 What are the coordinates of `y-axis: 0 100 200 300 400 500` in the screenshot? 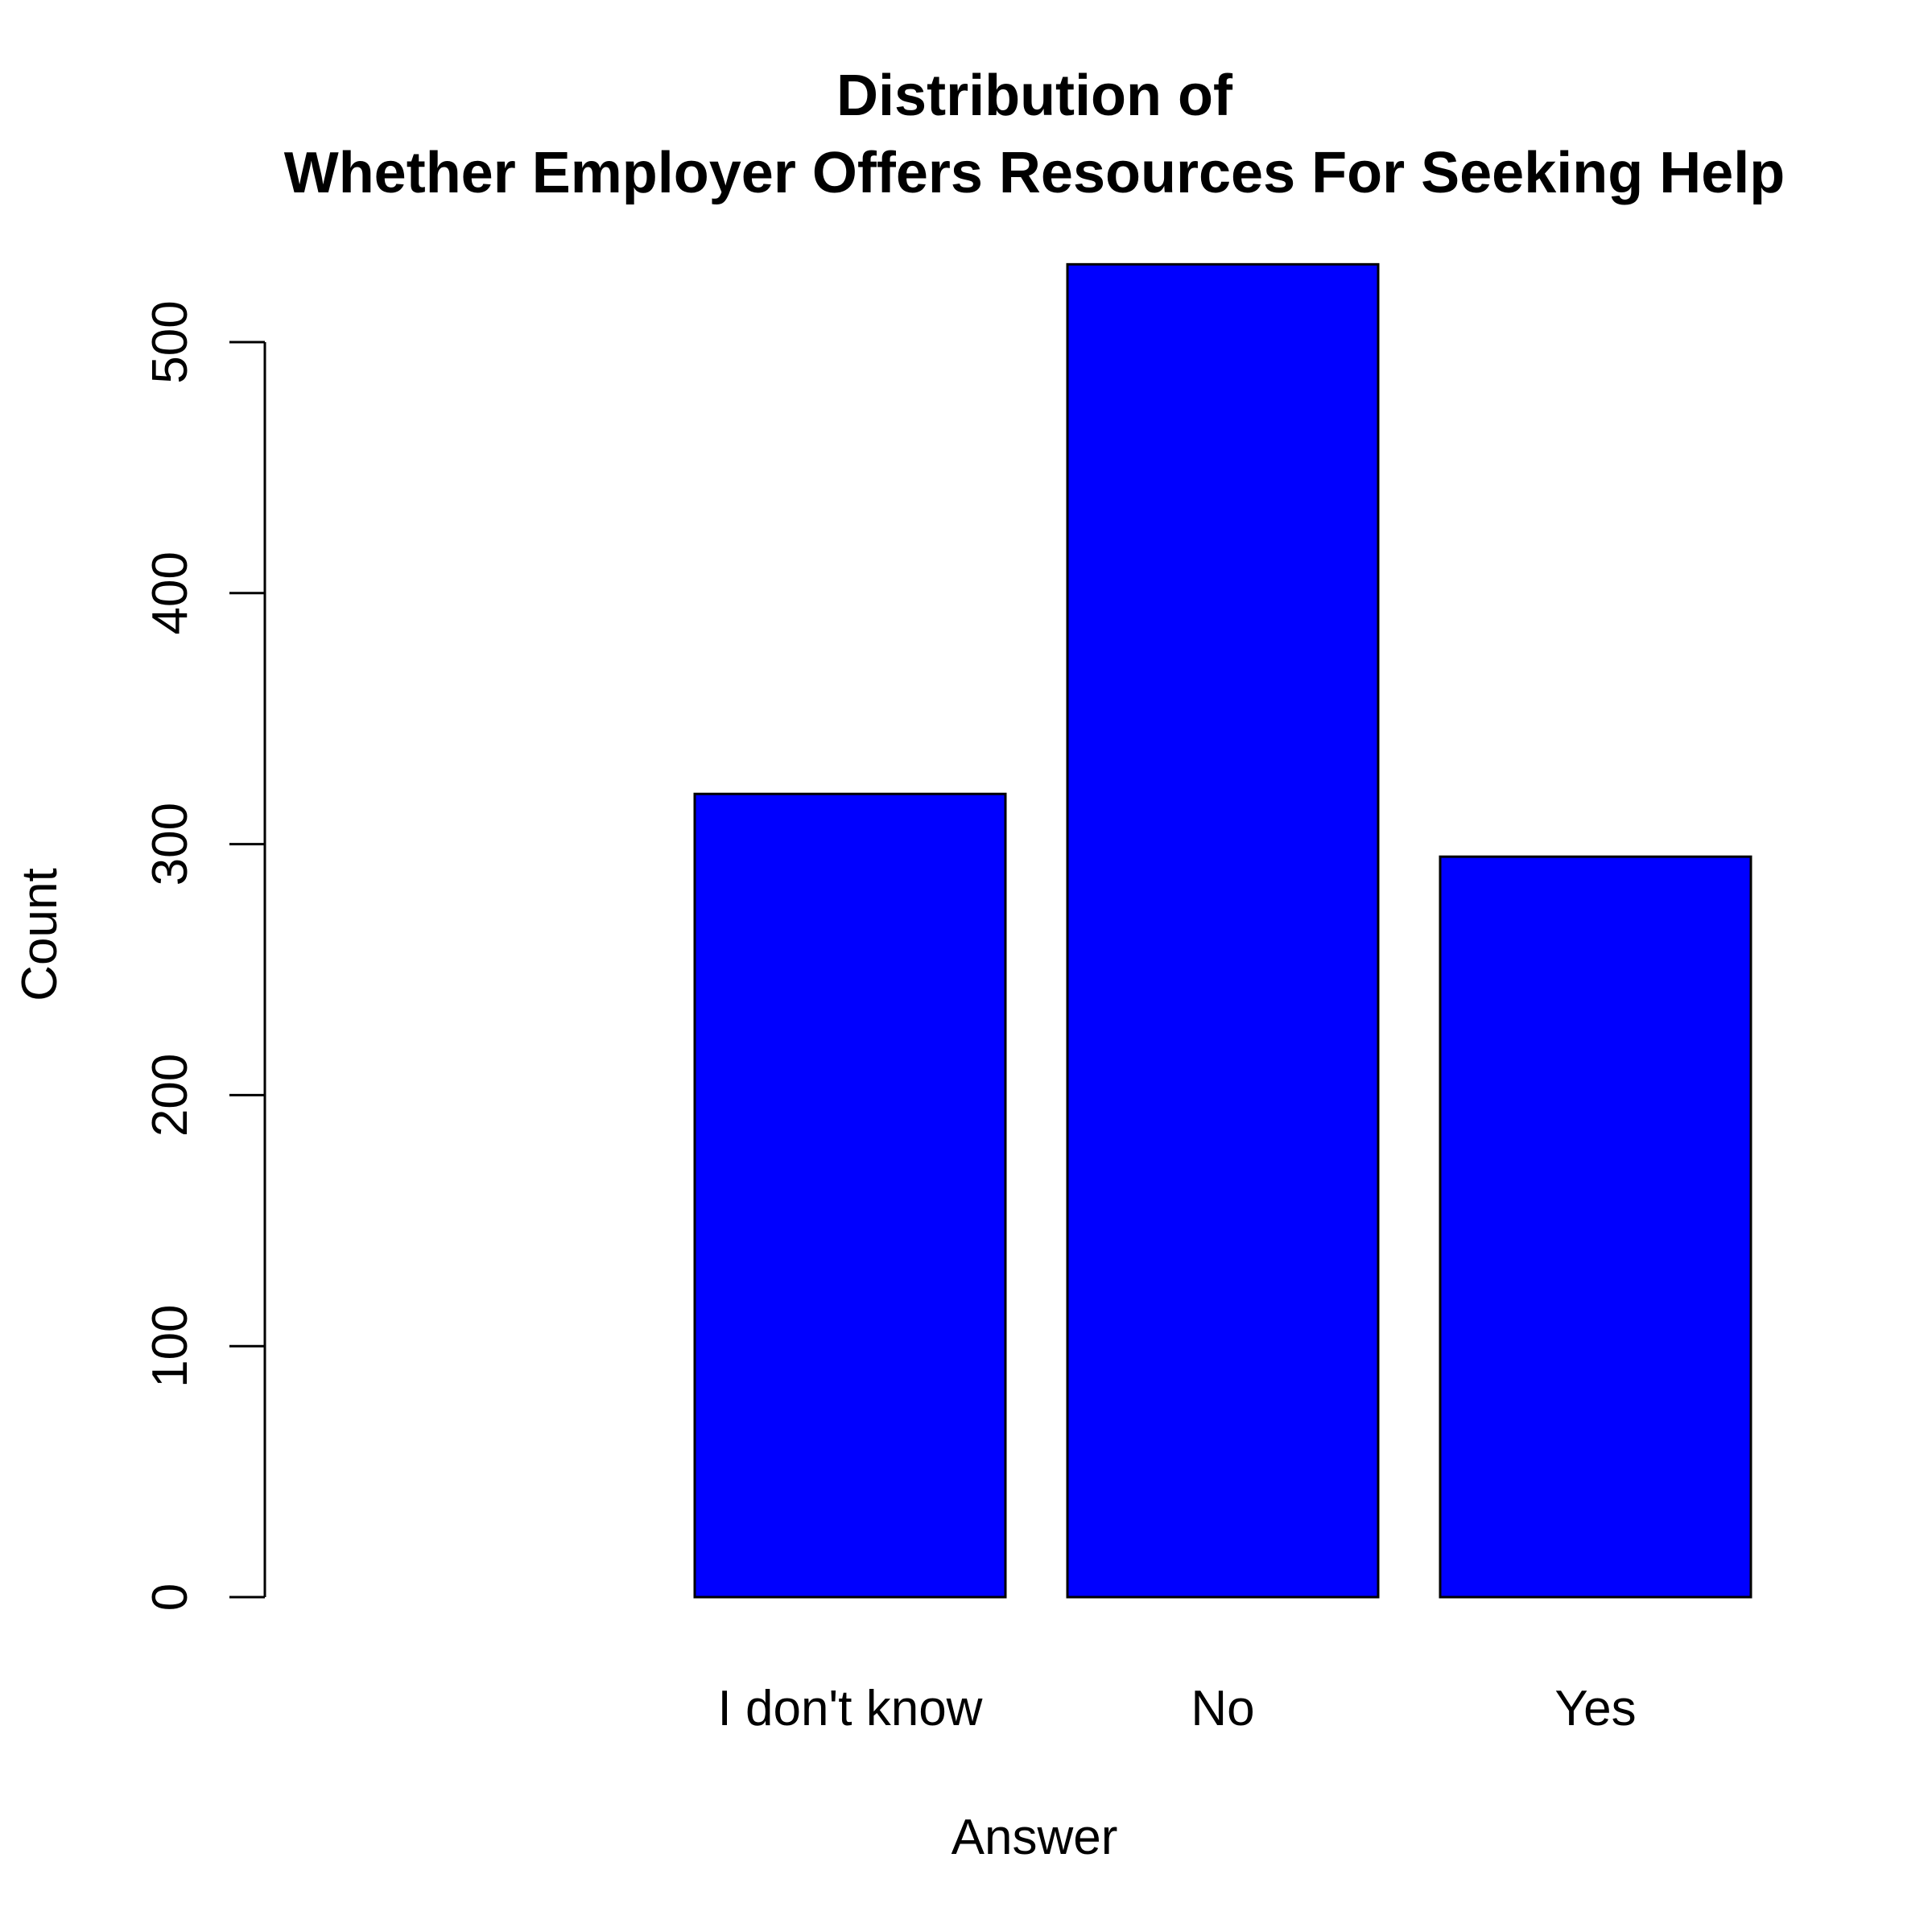 It's located at (204, 955).